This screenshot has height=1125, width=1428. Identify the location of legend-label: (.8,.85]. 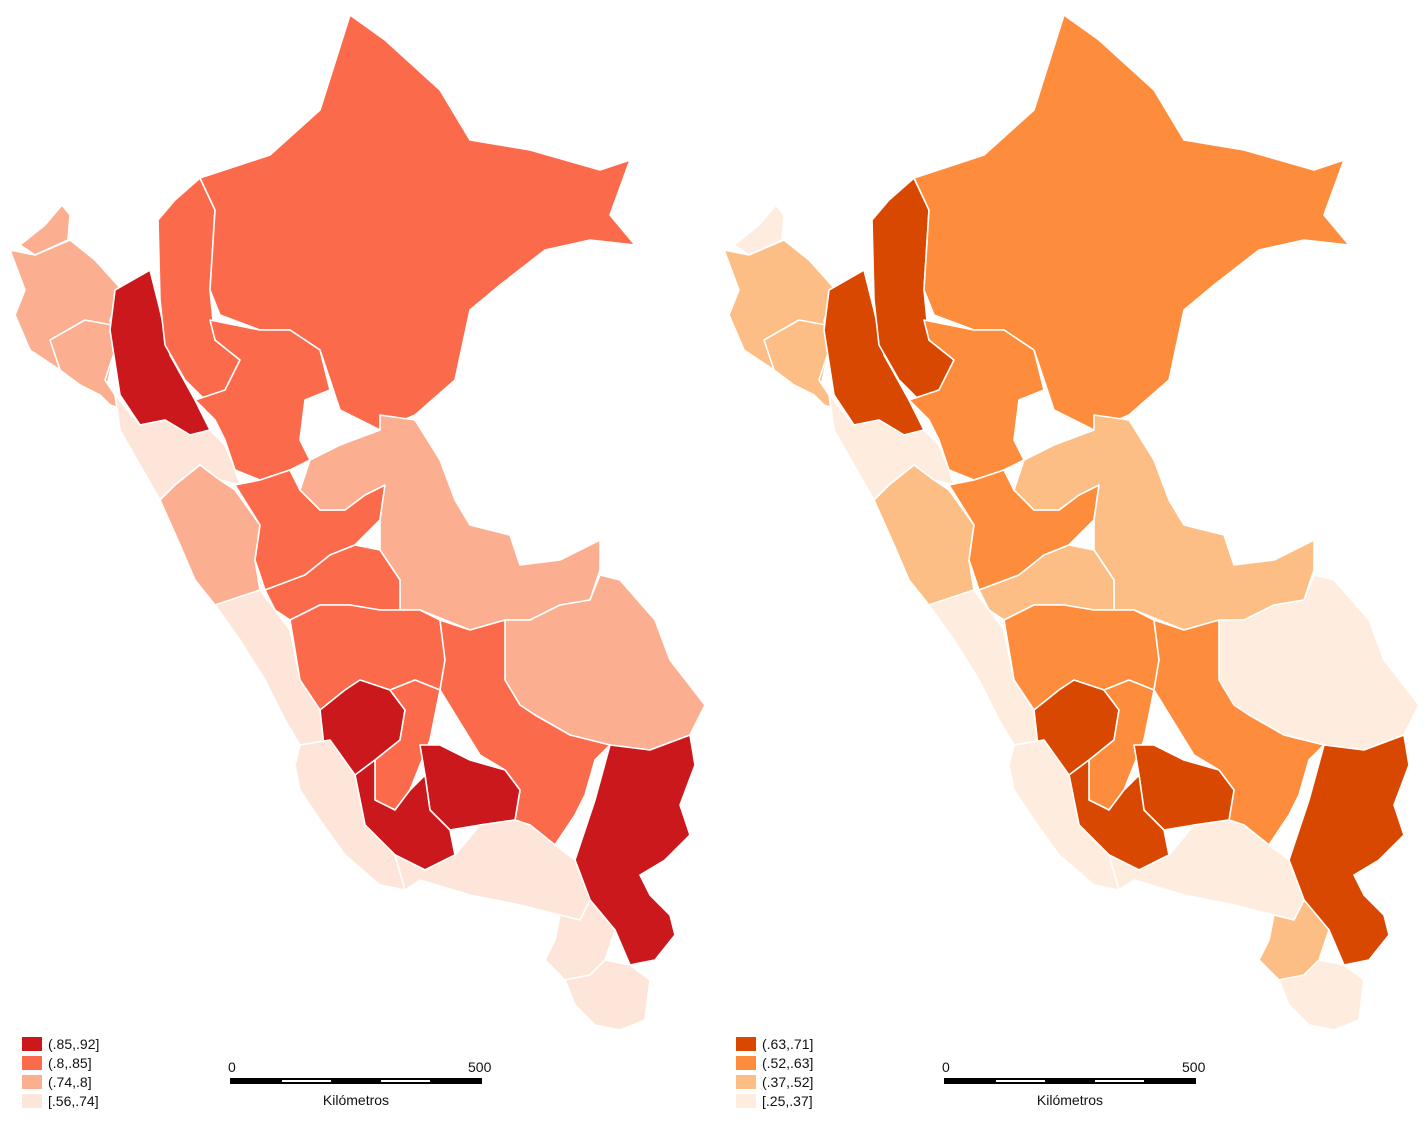
(70, 1062).